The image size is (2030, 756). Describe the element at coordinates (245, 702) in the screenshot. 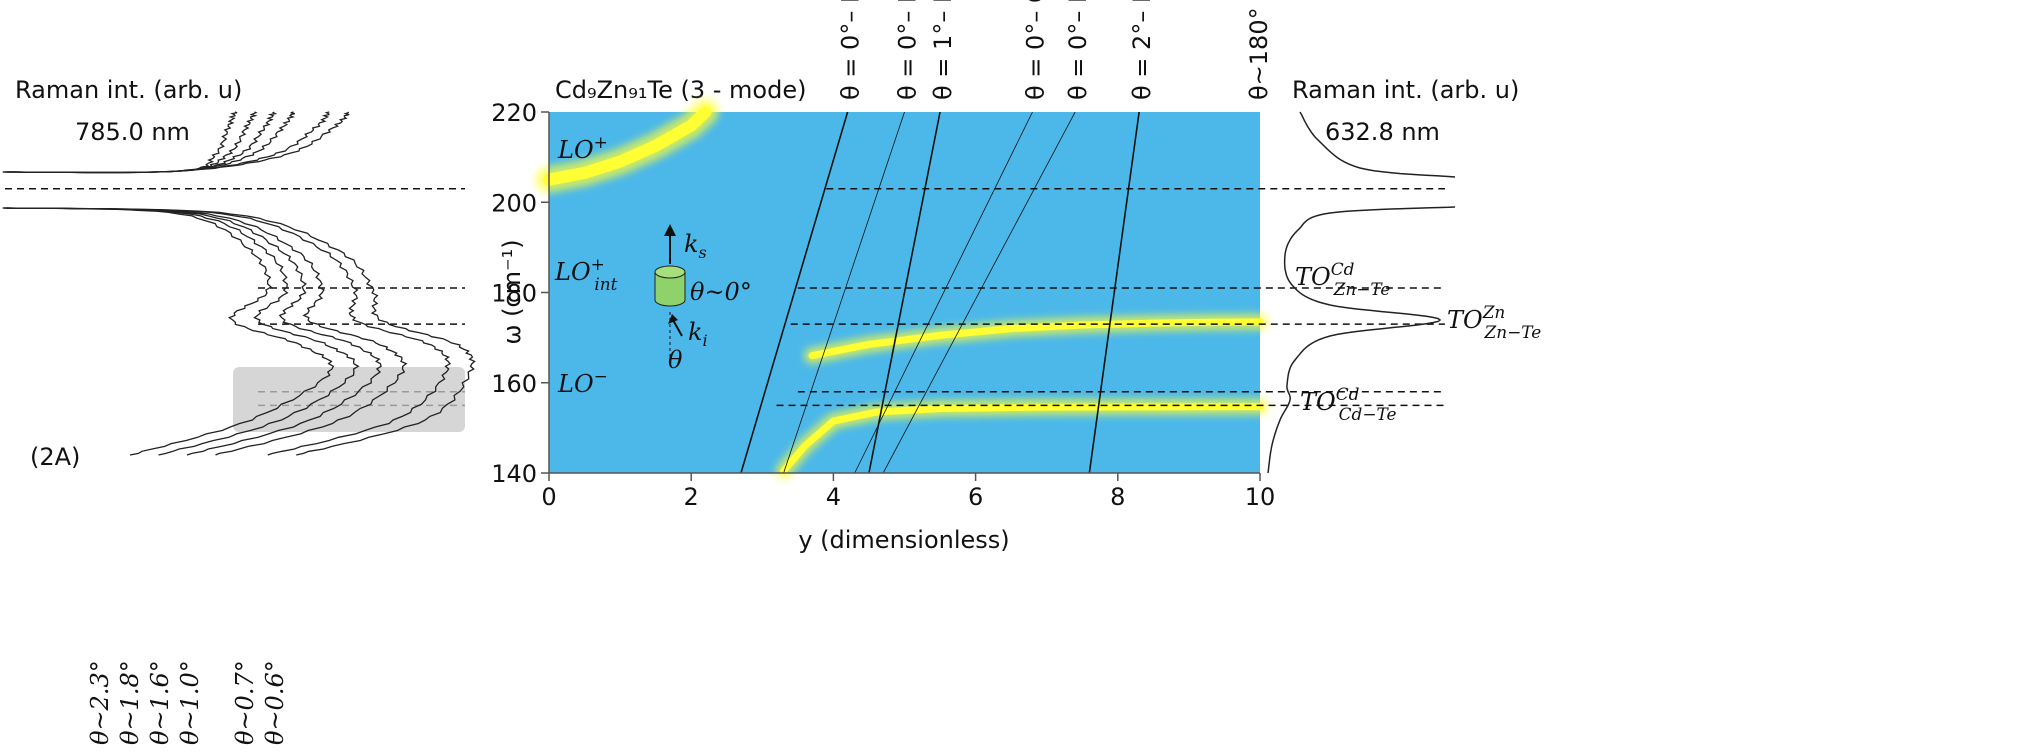

I see `angle-label: θ~0.7°` at that location.